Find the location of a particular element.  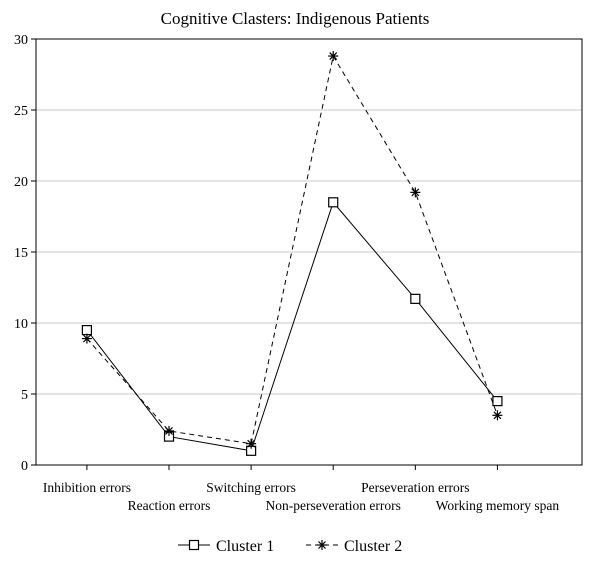

y-tick-label: 15 is located at coordinates (21, 253).